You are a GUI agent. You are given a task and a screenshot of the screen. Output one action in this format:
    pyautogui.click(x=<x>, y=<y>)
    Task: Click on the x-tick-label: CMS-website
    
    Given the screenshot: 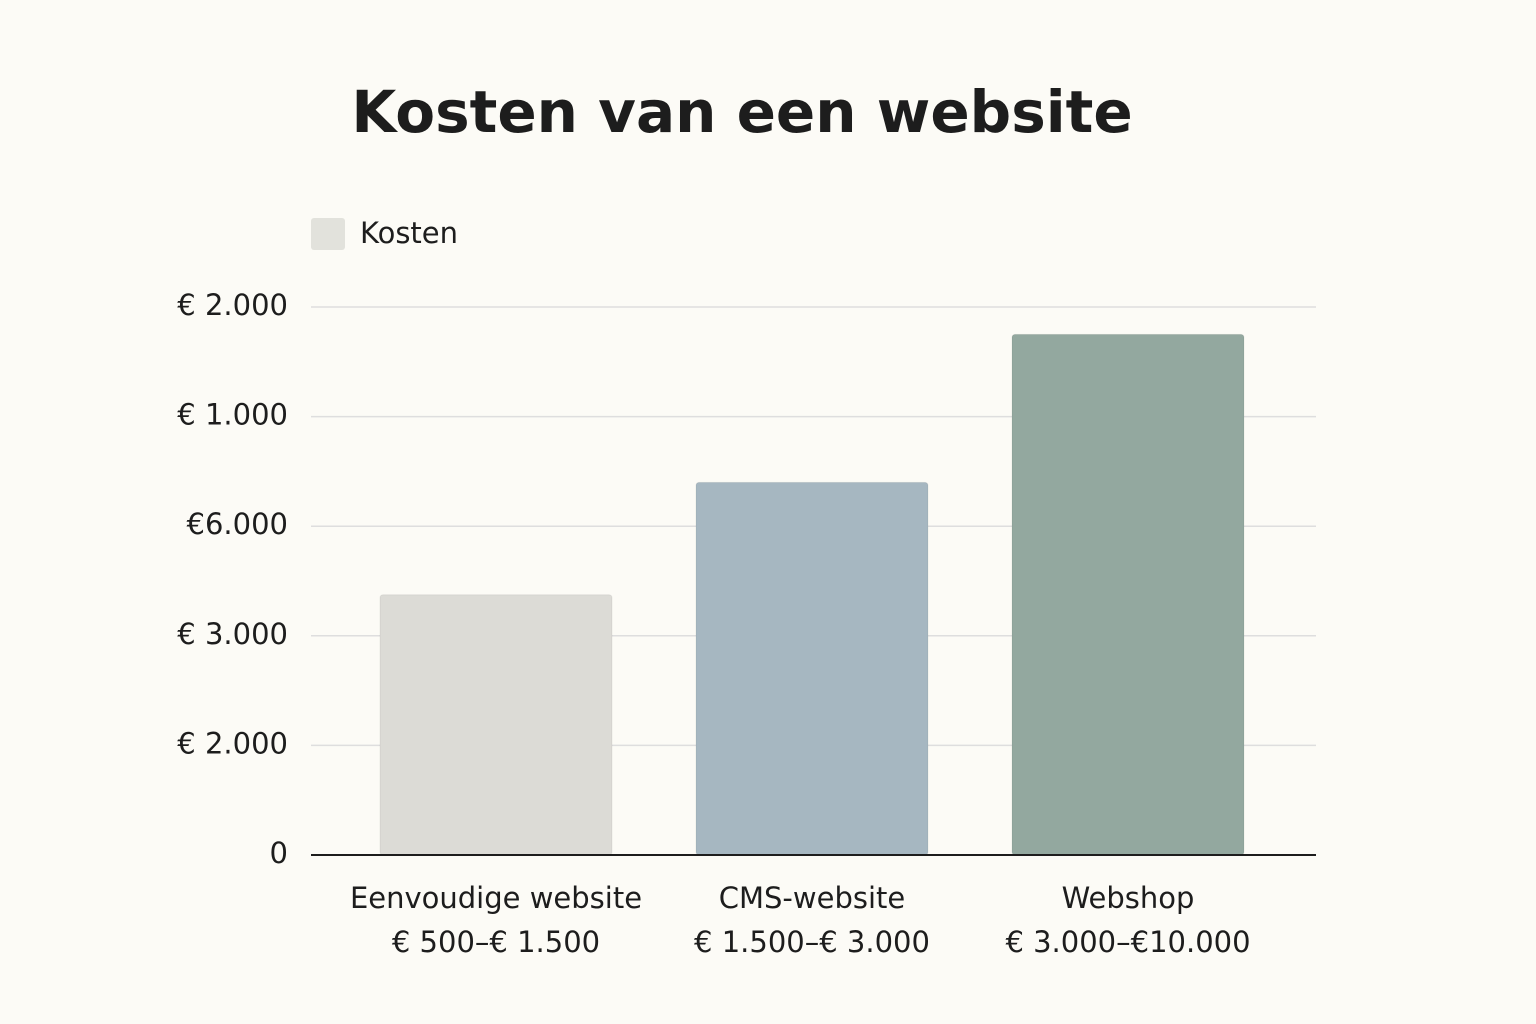 What is the action you would take?
    pyautogui.click(x=812, y=898)
    